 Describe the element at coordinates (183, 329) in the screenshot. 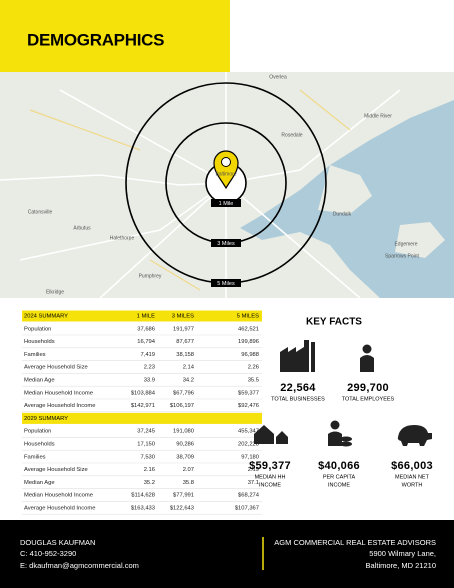

I see `cell-value: 191,977` at that location.